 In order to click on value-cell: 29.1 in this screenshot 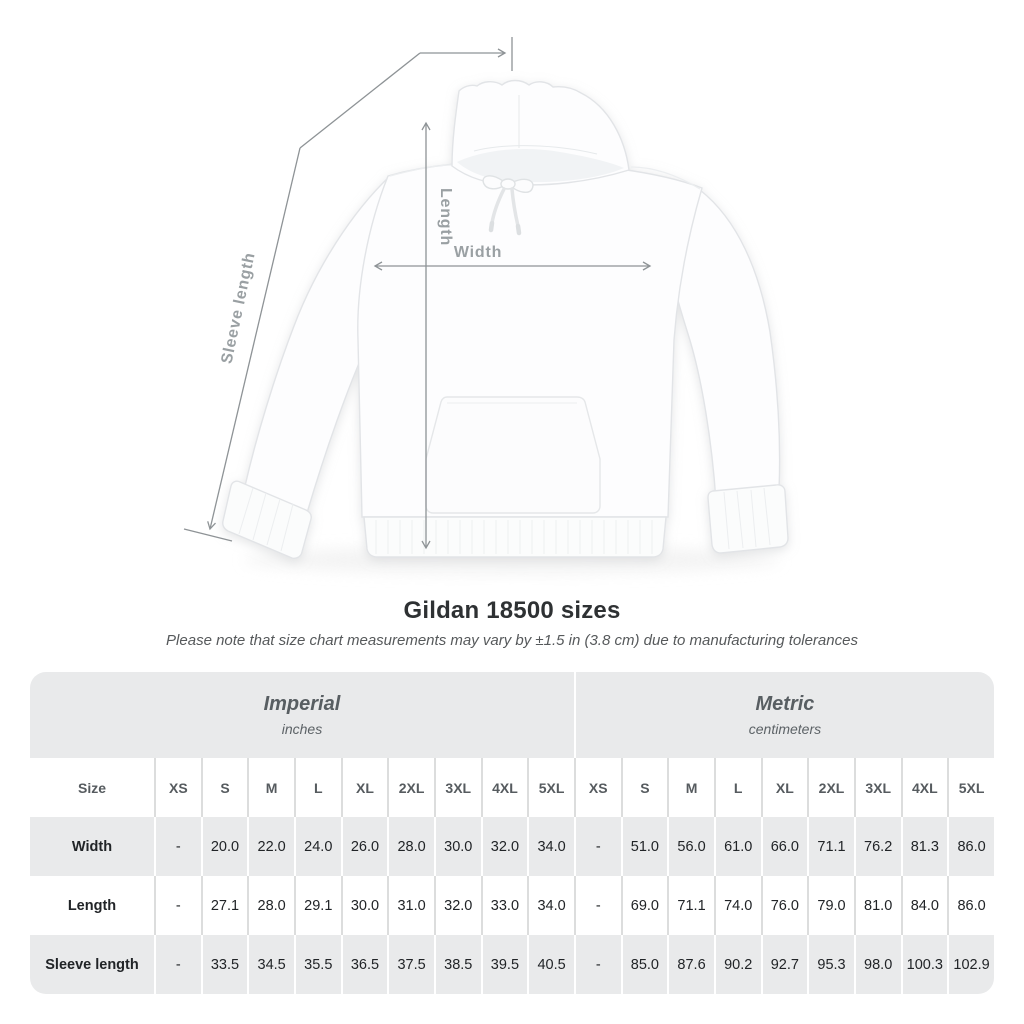, I will do `click(317, 905)`.